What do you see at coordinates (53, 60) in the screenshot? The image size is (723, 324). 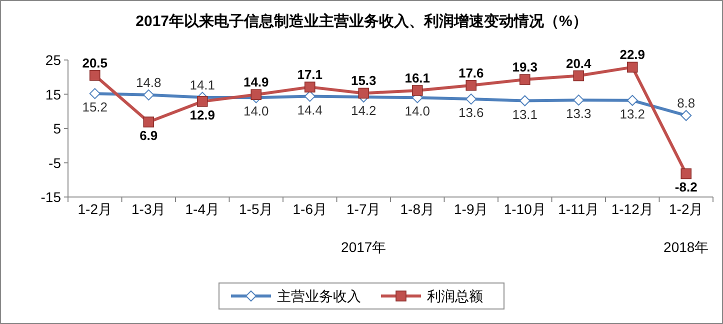 I see `y-tick-label: 25` at bounding box center [53, 60].